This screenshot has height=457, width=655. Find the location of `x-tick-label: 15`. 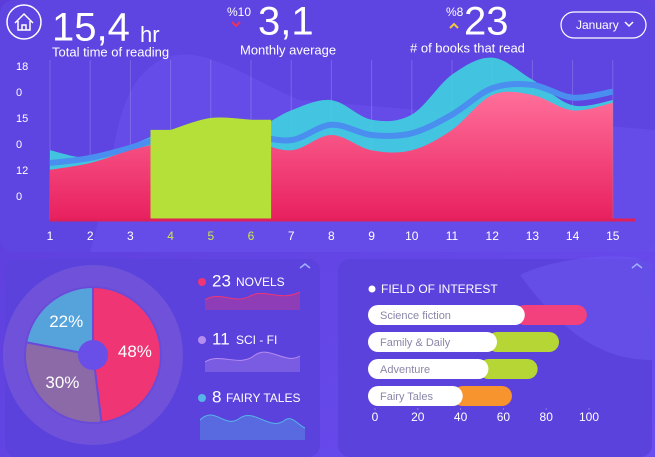

x-tick-label: 15 is located at coordinates (613, 236).